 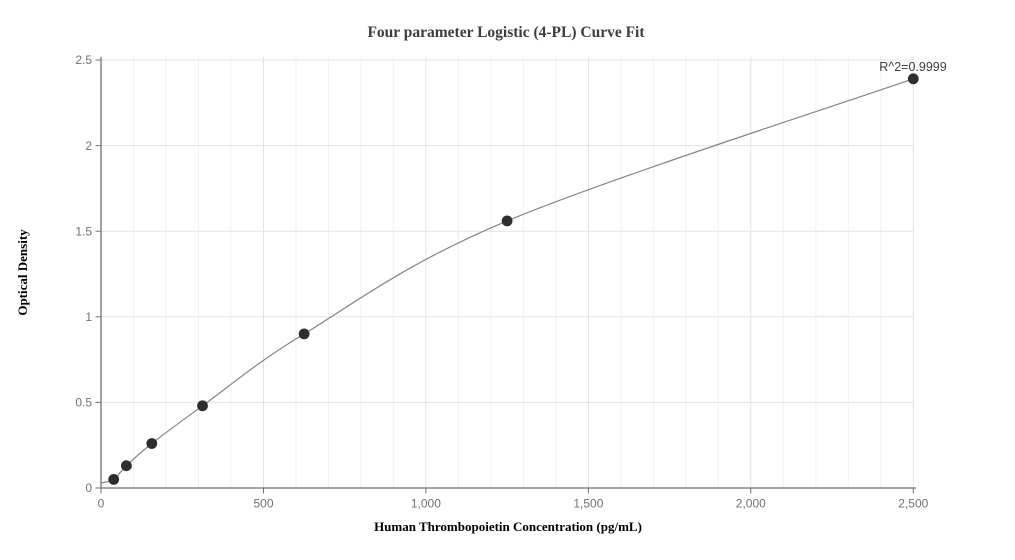 I want to click on x-tick-label: 500, so click(x=263, y=504).